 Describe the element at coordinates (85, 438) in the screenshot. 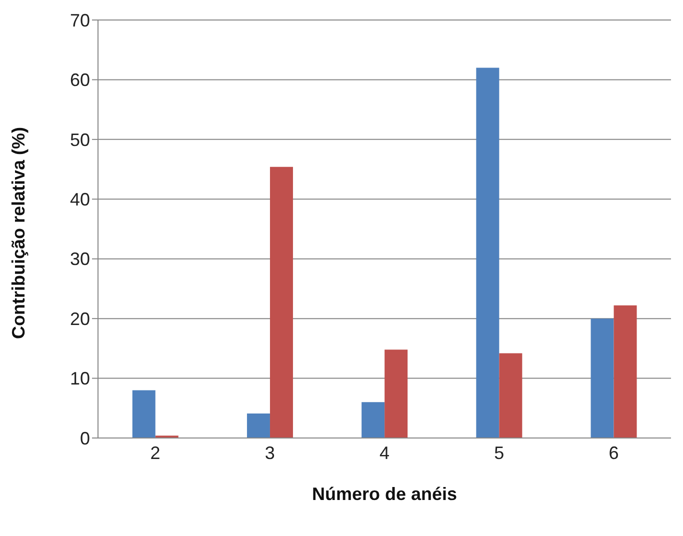

I see `y-tick-label: 0` at that location.